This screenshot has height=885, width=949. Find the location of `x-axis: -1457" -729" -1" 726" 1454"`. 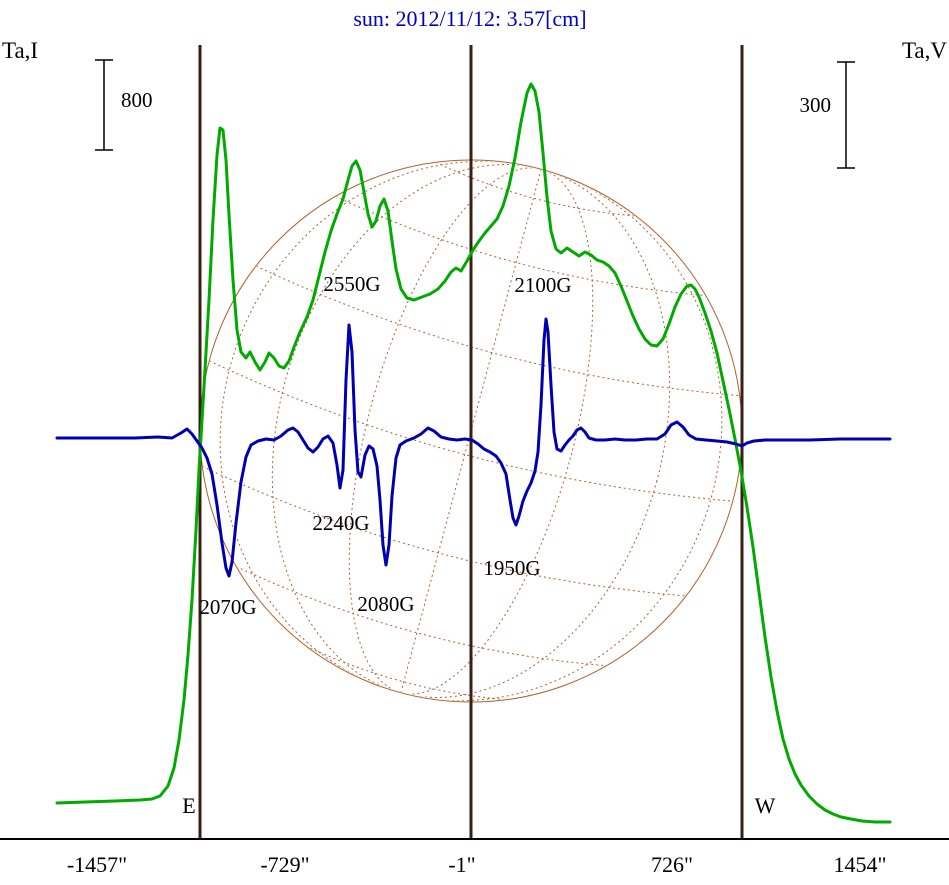

x-axis: -1457" -729" -1" 726" 1454" is located at coordinates (474, 857).